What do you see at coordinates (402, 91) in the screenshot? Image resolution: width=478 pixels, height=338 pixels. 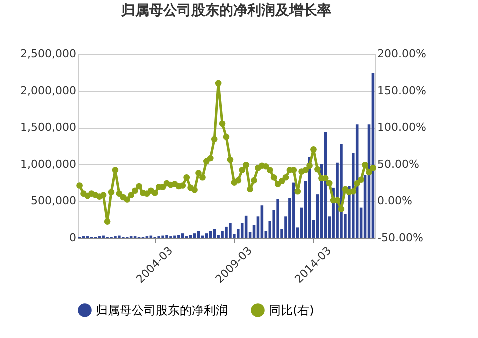 I see `y2-tick-label: 150.00%` at bounding box center [402, 91].